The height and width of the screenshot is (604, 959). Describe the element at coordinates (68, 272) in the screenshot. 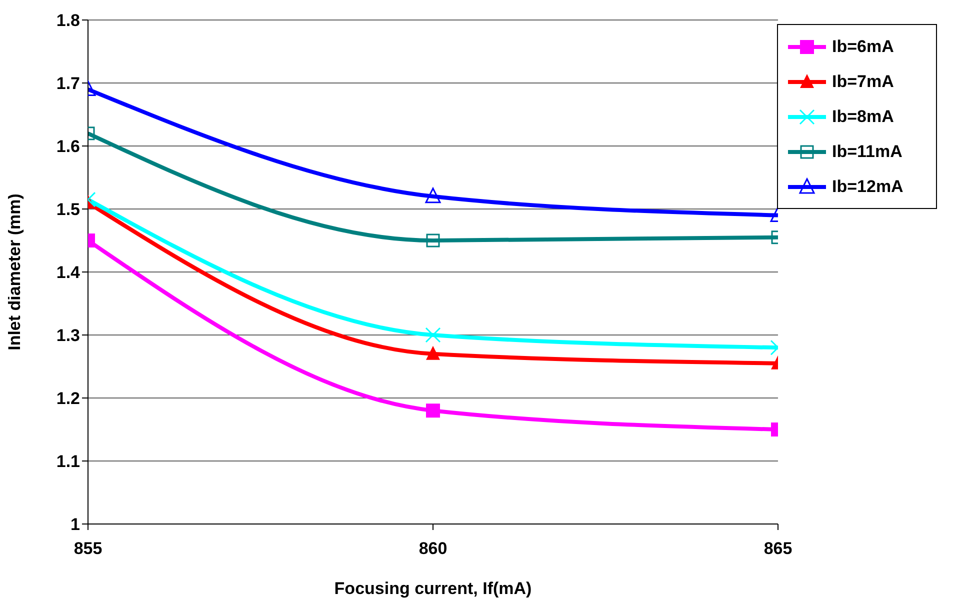

I see `y-tick-label: 1.4` at that location.